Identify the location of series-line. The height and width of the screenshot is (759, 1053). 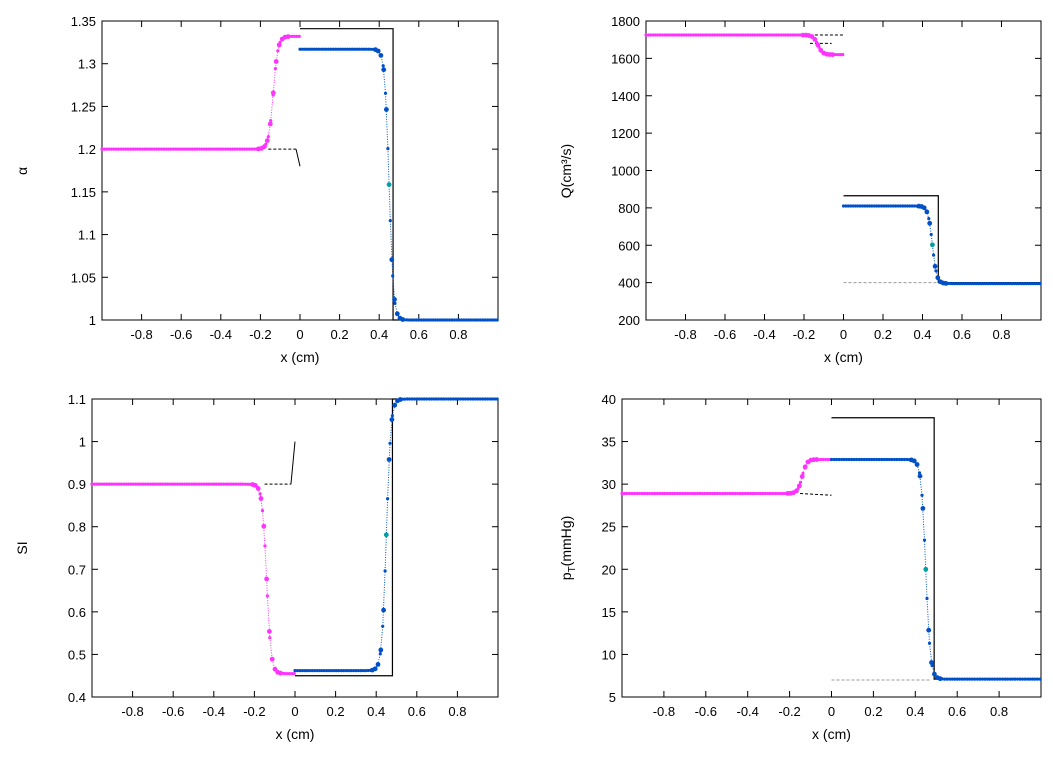
(201, 92).